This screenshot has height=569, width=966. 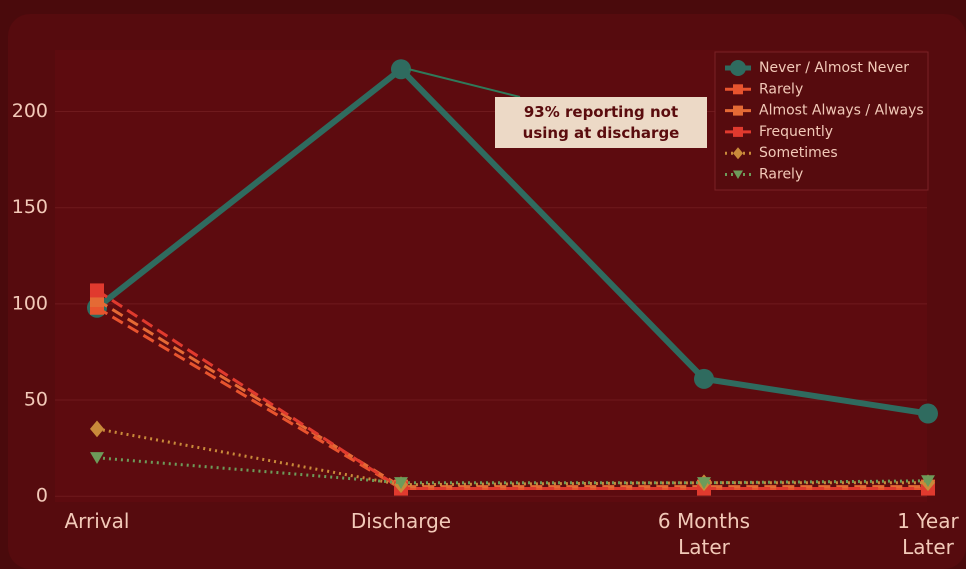 I want to click on annotation-arrow, so click(x=464, y=83).